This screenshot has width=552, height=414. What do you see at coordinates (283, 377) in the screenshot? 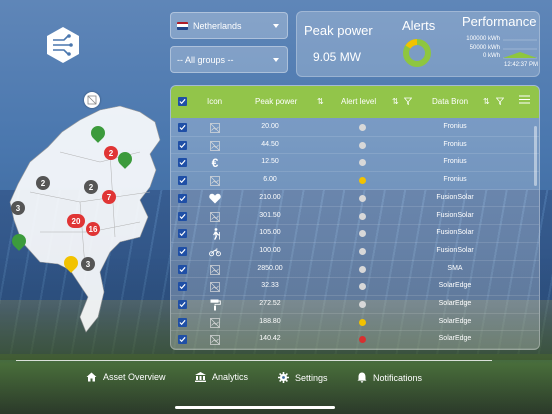
I see `gear-icon` at bounding box center [283, 377].